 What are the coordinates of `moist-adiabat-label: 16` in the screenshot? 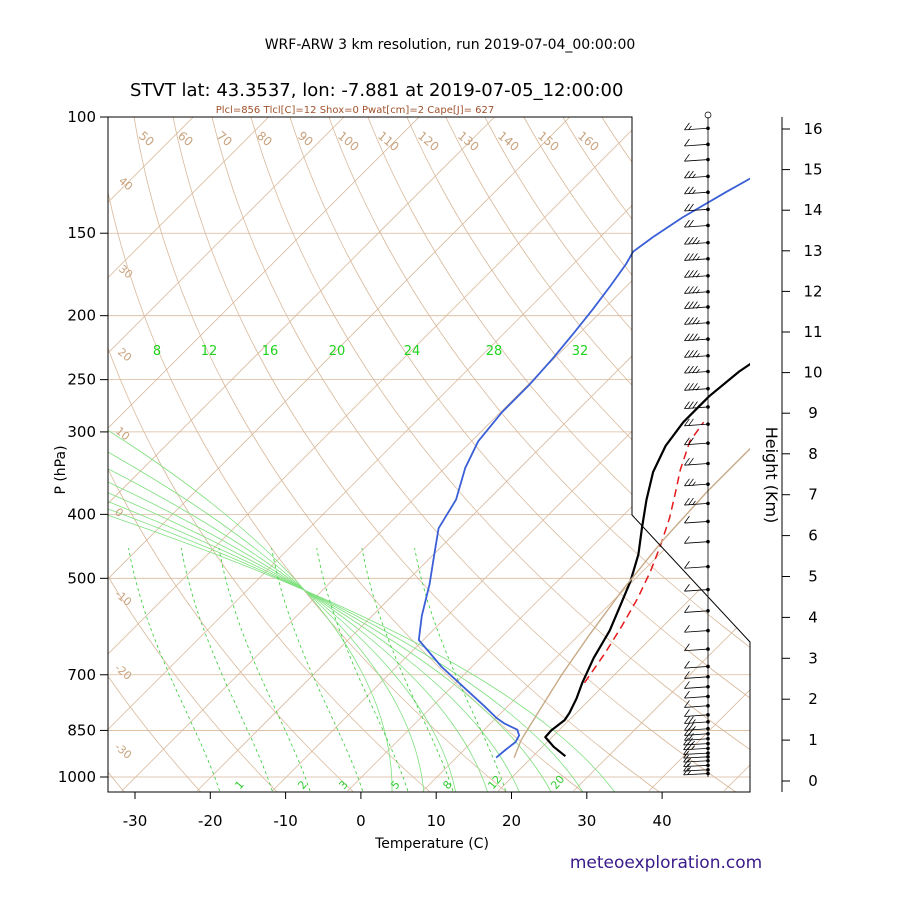 It's located at (270, 351).